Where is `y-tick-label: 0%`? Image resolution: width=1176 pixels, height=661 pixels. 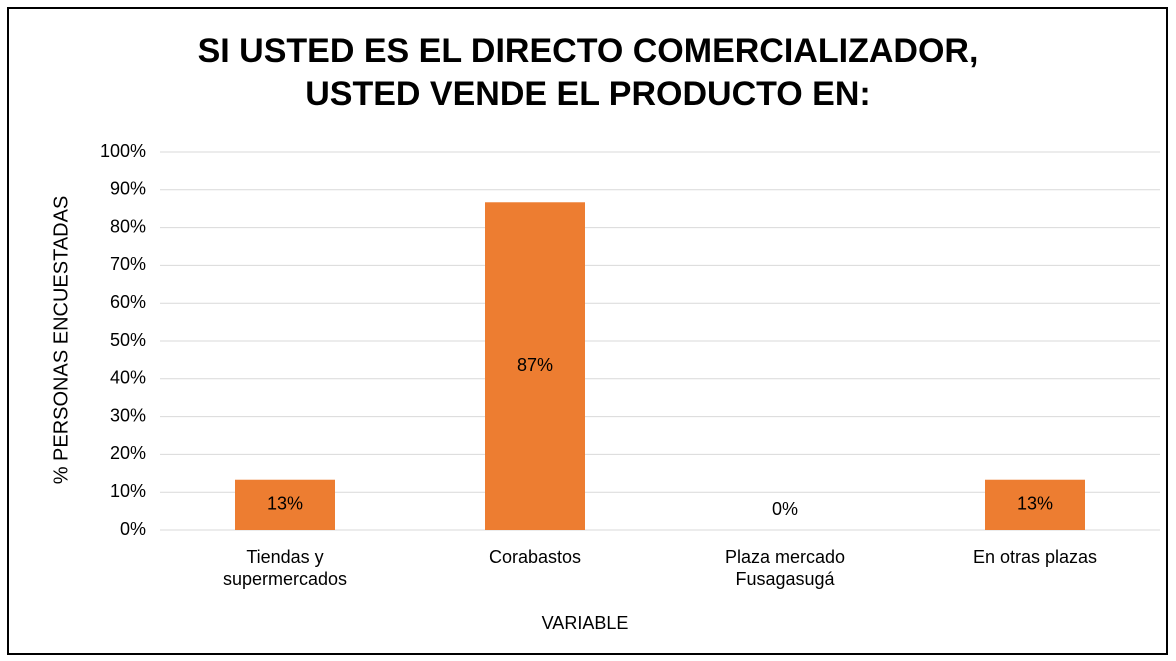 y-tick-label: 0% is located at coordinates (133, 529).